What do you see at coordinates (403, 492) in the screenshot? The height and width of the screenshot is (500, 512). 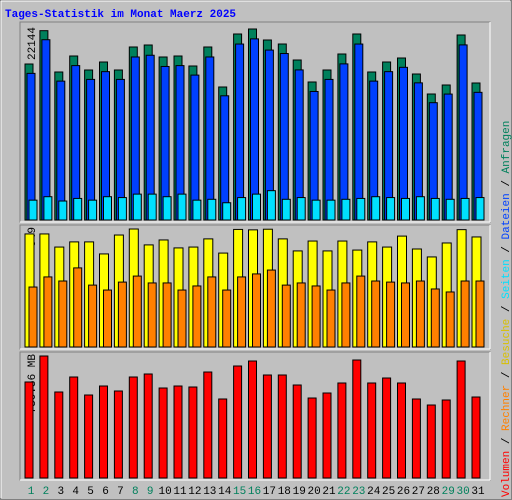 I see `x-tick-label: 26` at bounding box center [403, 492].